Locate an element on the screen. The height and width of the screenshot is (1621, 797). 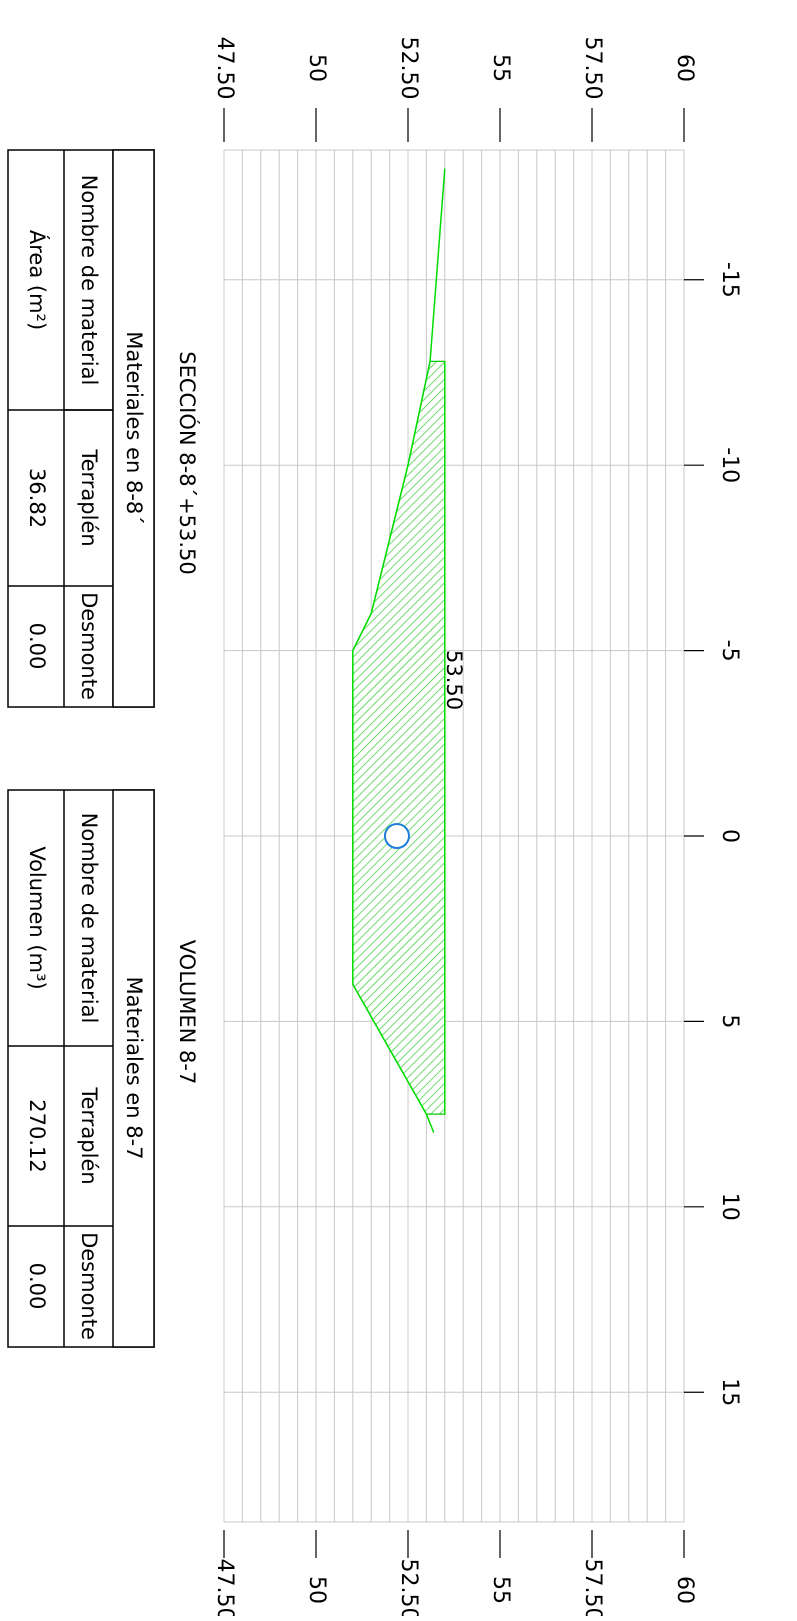
y-tick-label-top: 47.50 is located at coordinates (224, 68).